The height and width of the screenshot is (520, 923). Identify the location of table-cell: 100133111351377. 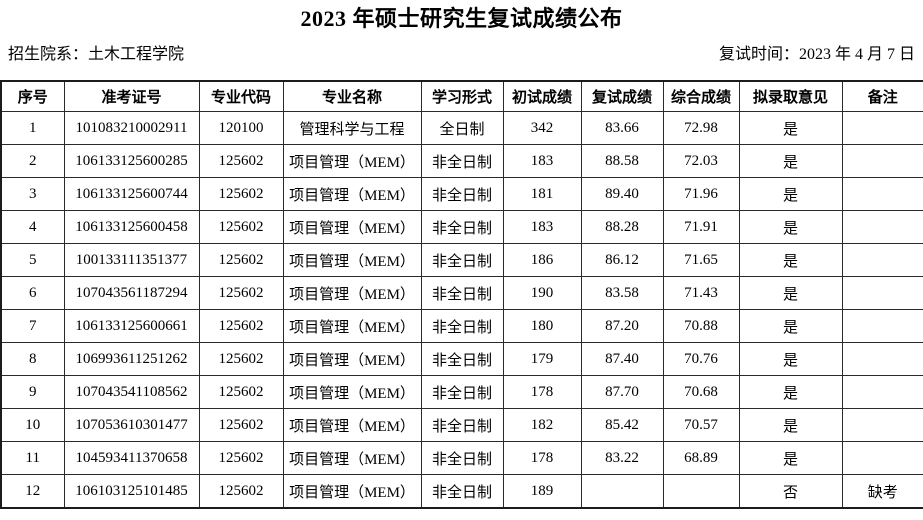
(131, 260).